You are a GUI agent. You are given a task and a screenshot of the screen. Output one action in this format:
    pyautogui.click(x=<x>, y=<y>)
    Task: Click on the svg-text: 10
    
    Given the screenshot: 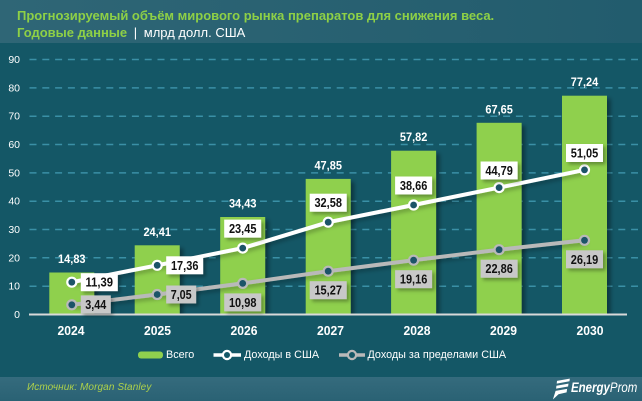 What is the action you would take?
    pyautogui.click(x=14, y=287)
    